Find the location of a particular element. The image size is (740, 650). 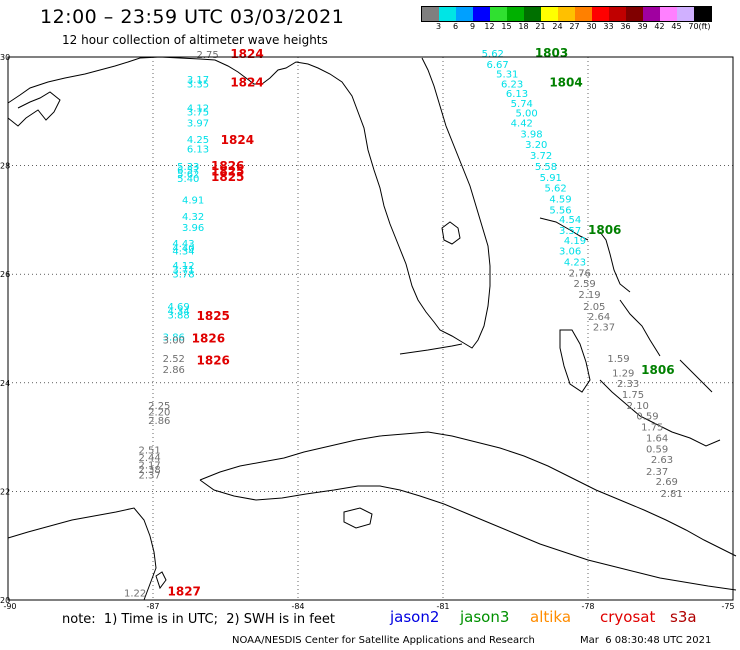

abaco is located at coordinates (615, 262).